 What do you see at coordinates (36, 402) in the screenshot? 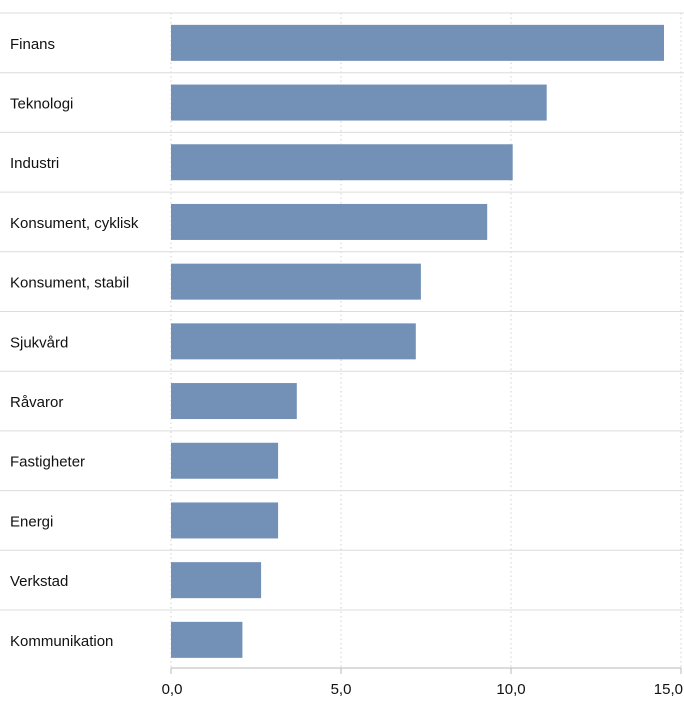
I see `category-label-6: Råvaror` at bounding box center [36, 402].